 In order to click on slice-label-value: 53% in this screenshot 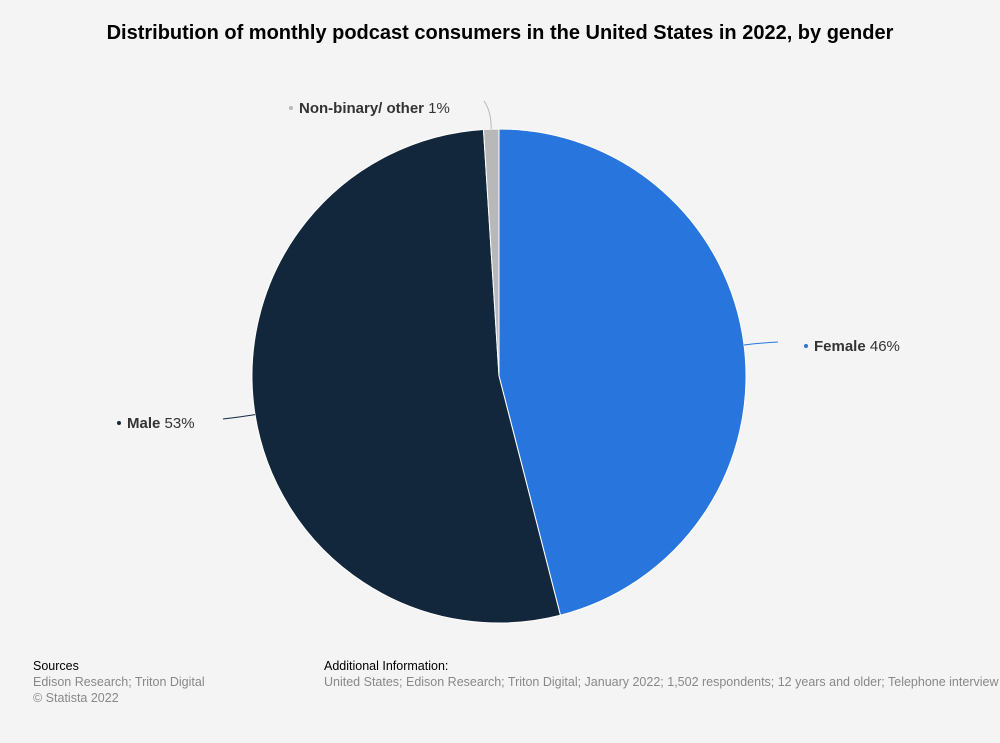, I will do `click(177, 423)`.